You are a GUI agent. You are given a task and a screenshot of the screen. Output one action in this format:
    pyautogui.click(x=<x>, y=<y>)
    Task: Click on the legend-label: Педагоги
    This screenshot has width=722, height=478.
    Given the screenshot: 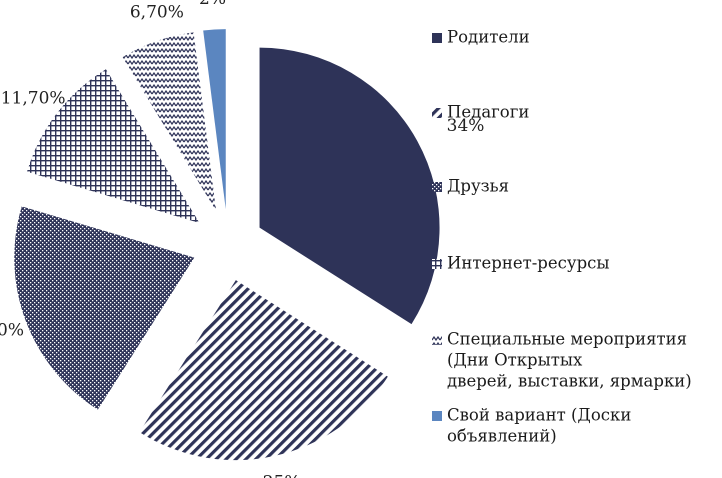 What is the action you would take?
    pyautogui.click(x=488, y=112)
    